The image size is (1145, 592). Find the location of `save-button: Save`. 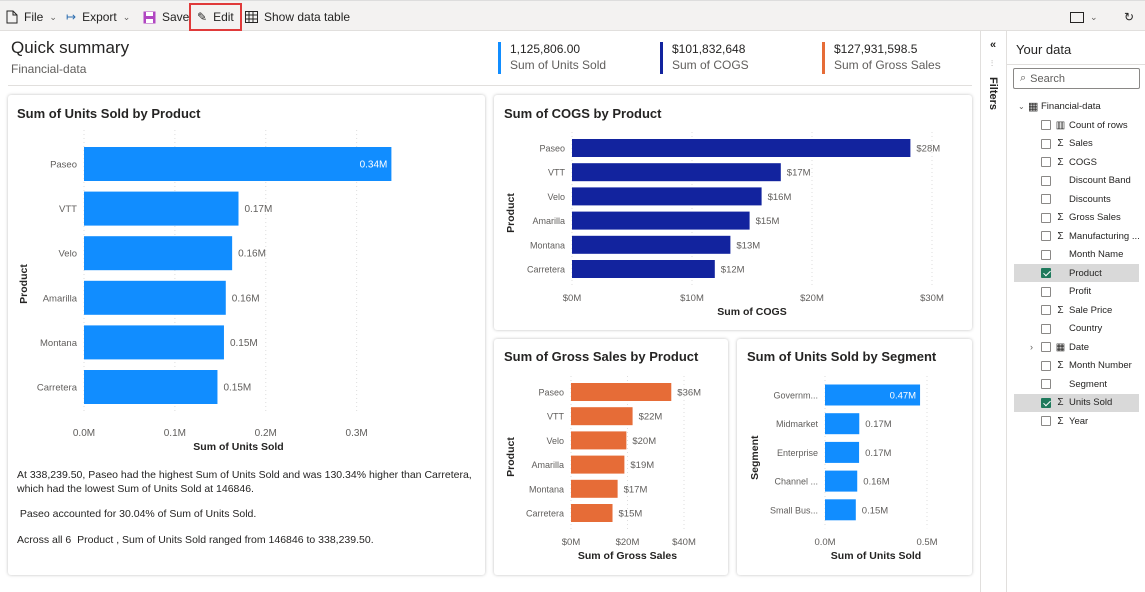

save-button: Save is located at coordinates (166, 17).